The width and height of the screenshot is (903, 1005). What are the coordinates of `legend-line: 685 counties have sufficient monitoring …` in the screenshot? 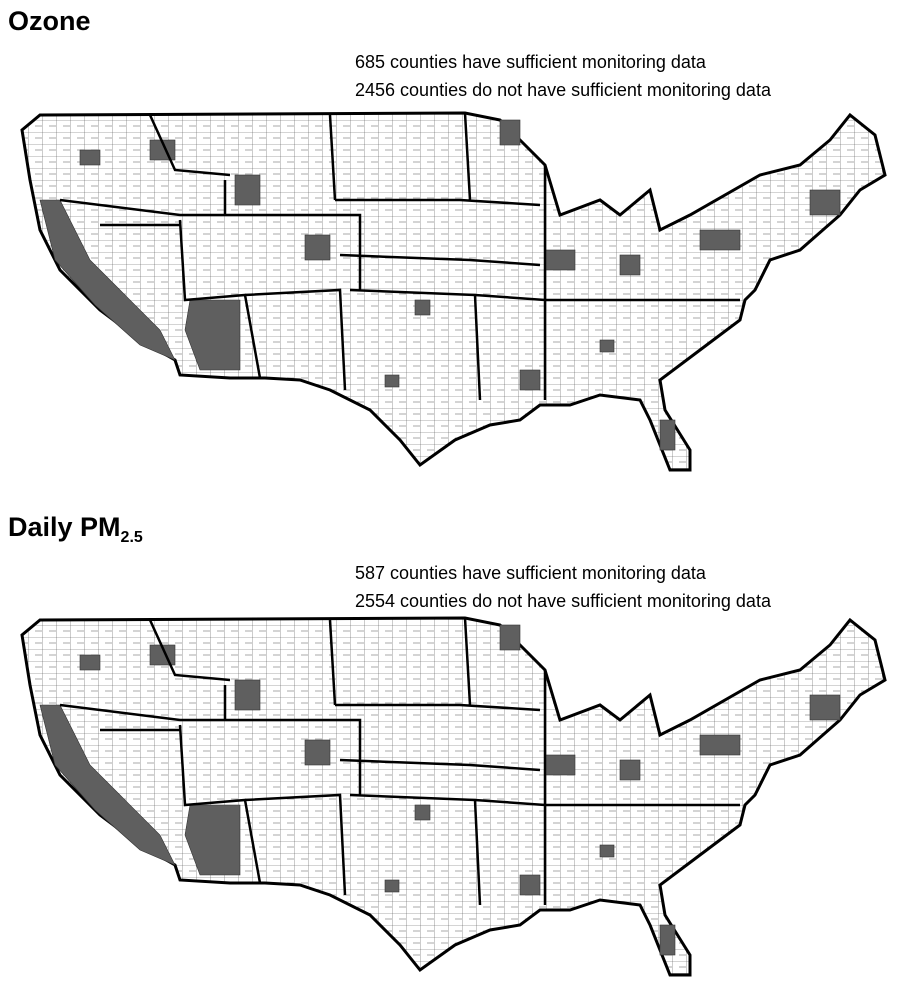 It's located at (530, 62).